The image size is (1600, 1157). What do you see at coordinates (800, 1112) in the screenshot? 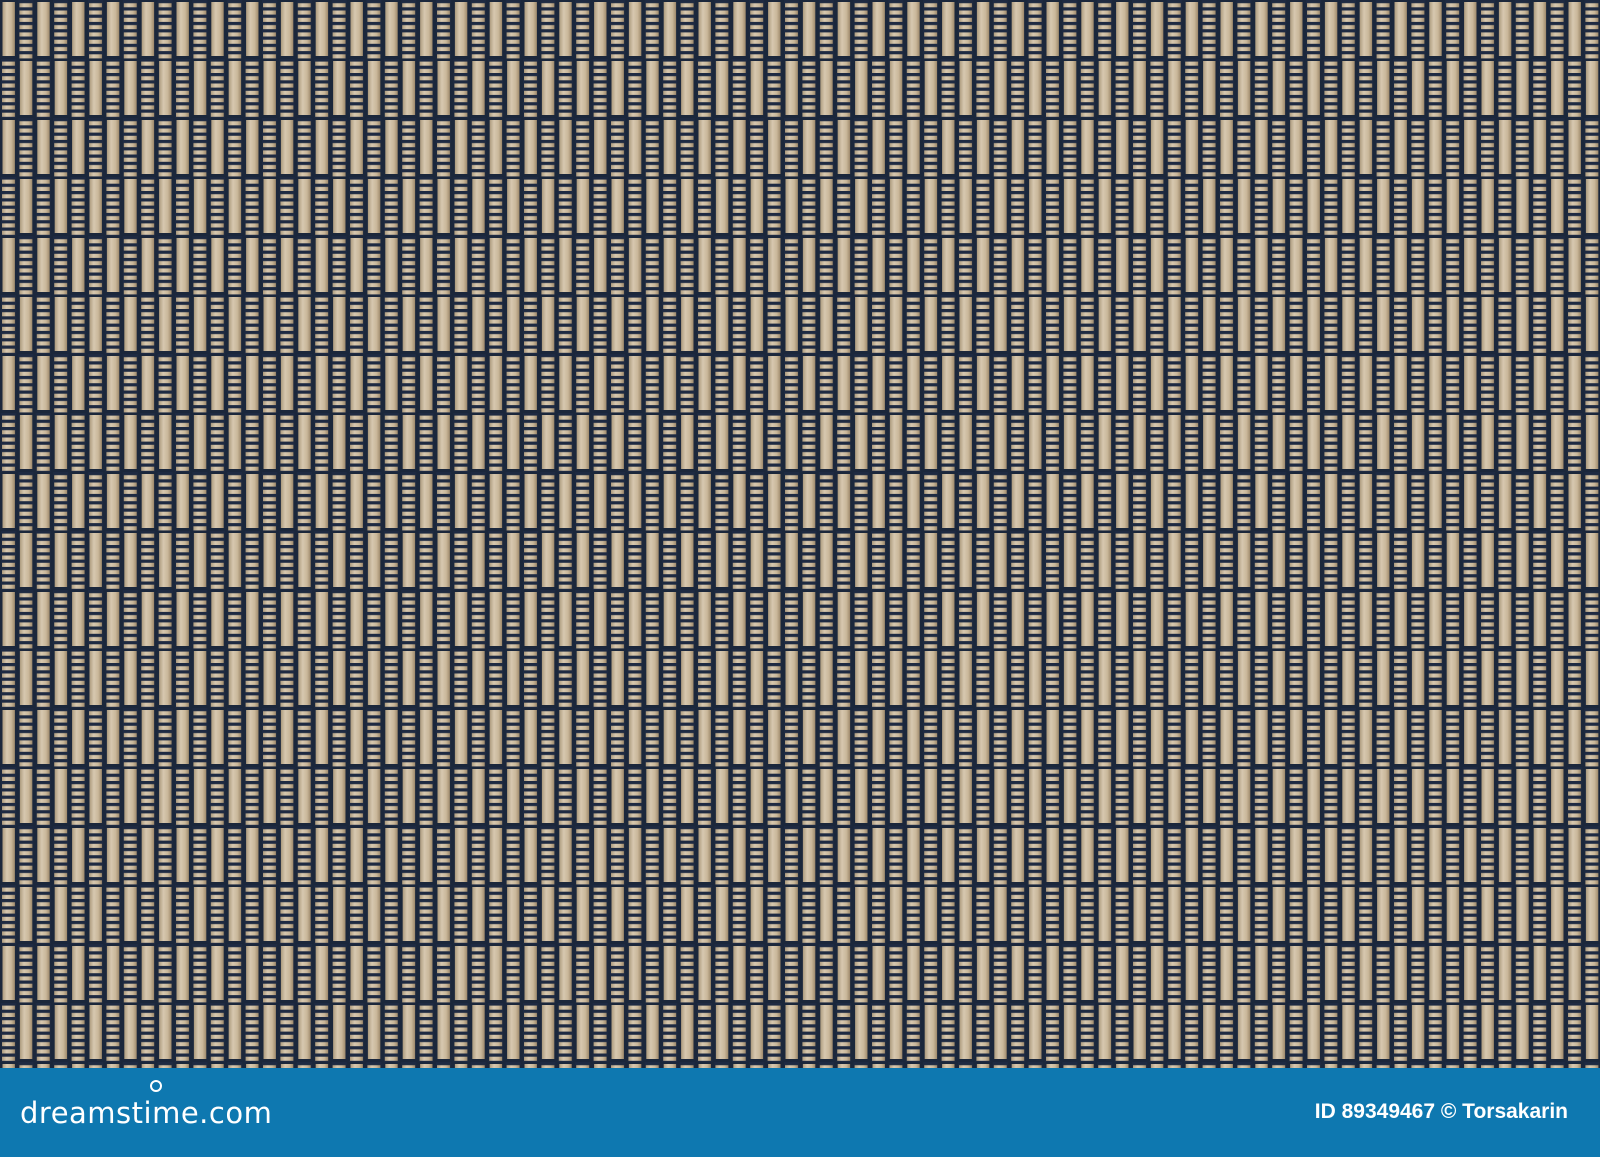
I see `watermark-footer: dreamstime.com ID 89349467 © Torsakarin` at bounding box center [800, 1112].